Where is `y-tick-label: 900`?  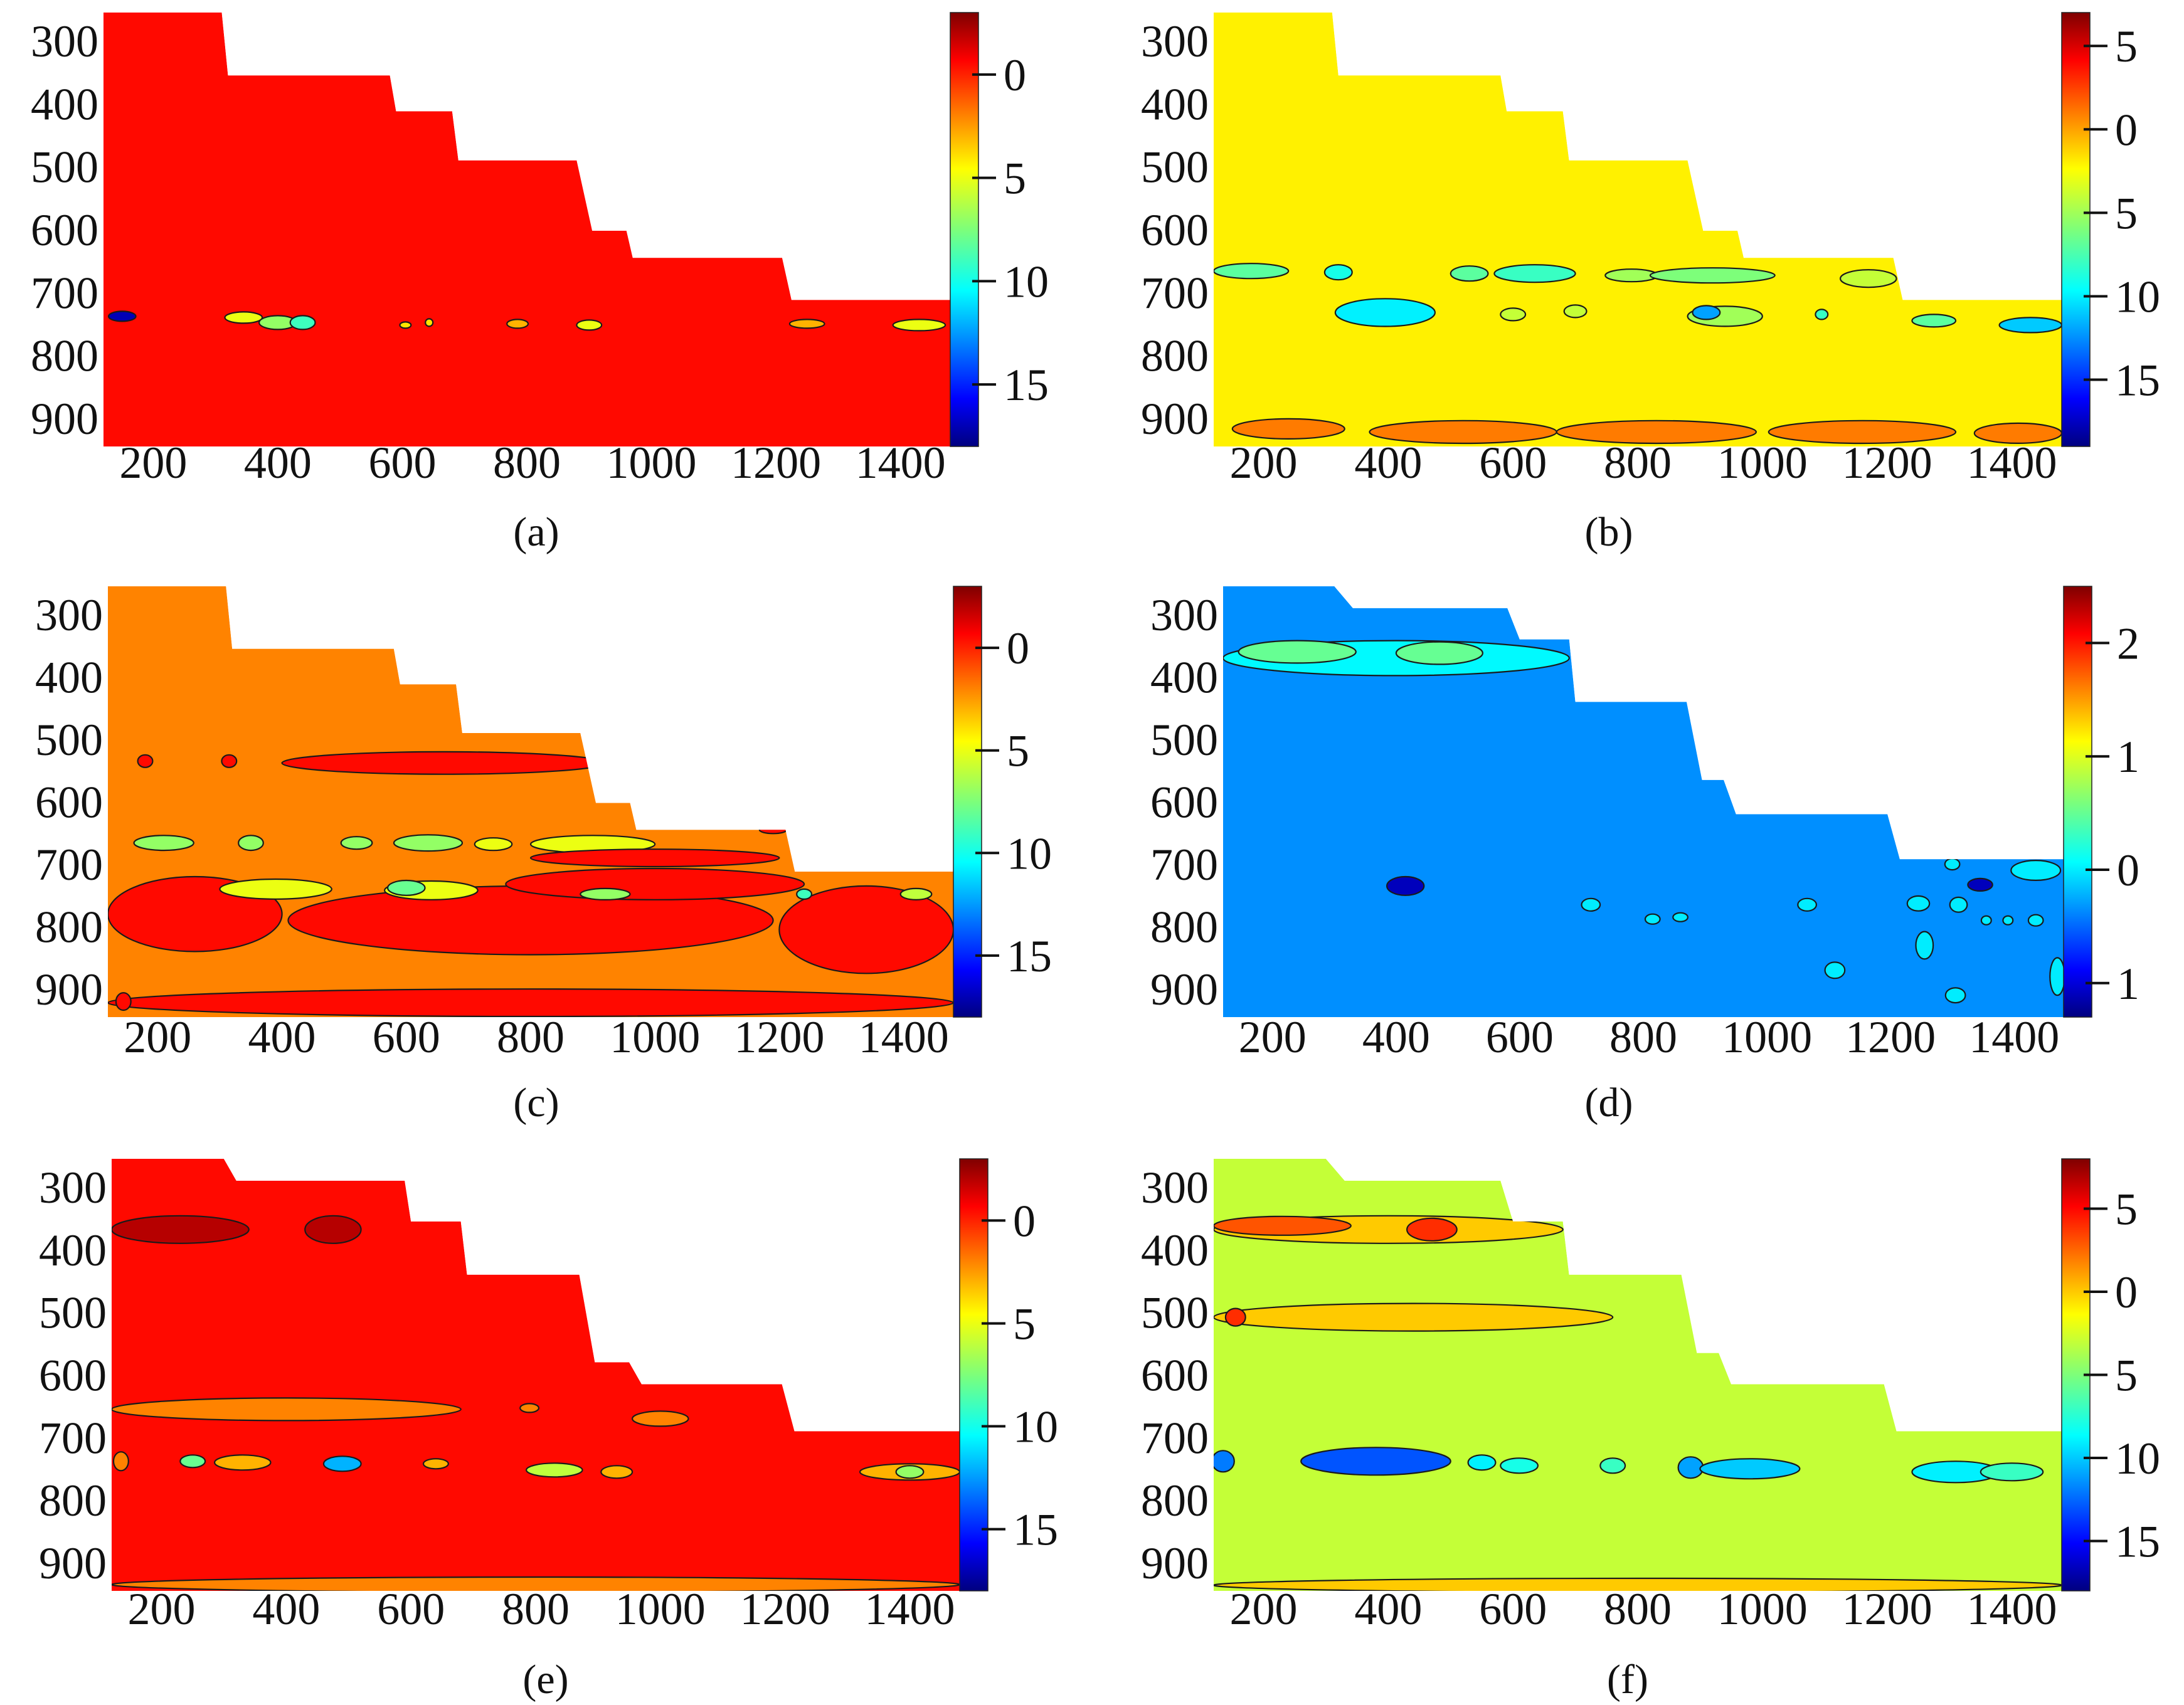 y-tick-label: 900 is located at coordinates (1175, 1563).